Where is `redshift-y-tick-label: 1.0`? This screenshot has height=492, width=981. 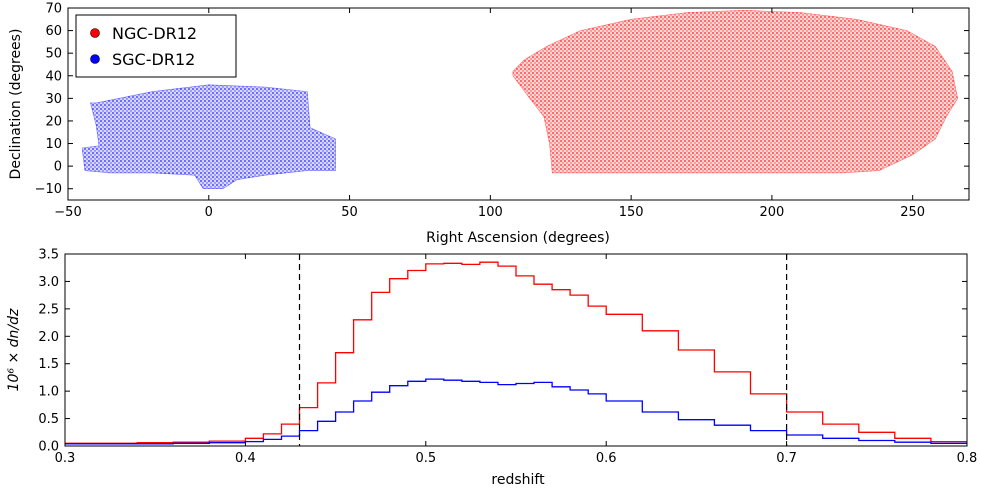
redshift-y-tick-label: 1.0 is located at coordinates (48, 392).